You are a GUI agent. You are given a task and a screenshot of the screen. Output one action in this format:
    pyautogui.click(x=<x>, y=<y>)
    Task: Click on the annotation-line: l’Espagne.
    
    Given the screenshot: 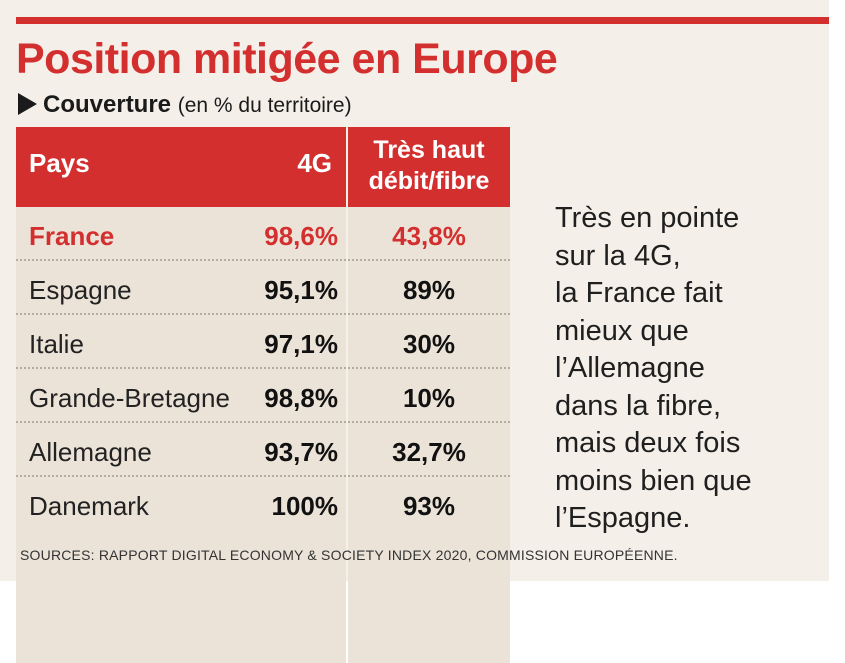 What is the action you would take?
    pyautogui.click(x=623, y=518)
    